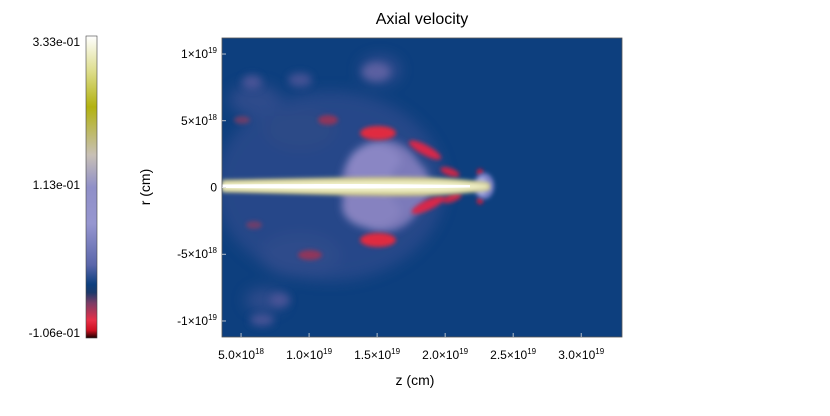 The height and width of the screenshot is (416, 830). I want to click on y-tick-label: 0, so click(213, 188).